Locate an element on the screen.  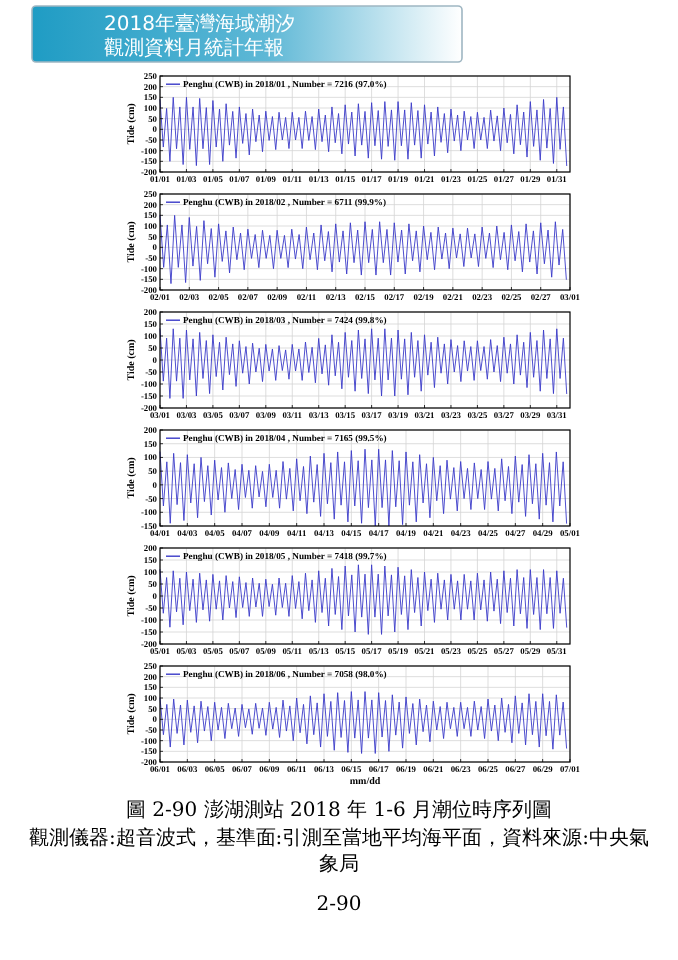
text: 2-90 is located at coordinates (339, 905).